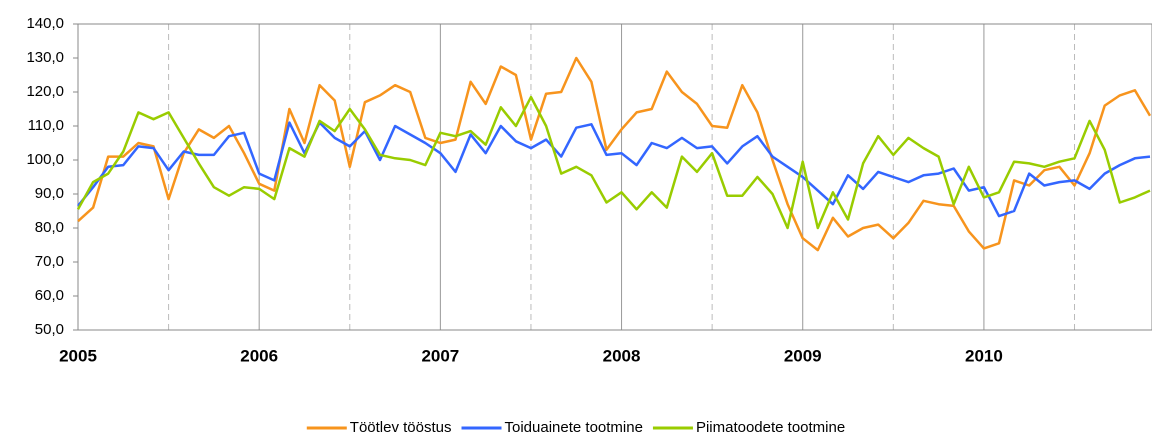  I want to click on x-tick-label: 2005, so click(78, 355).